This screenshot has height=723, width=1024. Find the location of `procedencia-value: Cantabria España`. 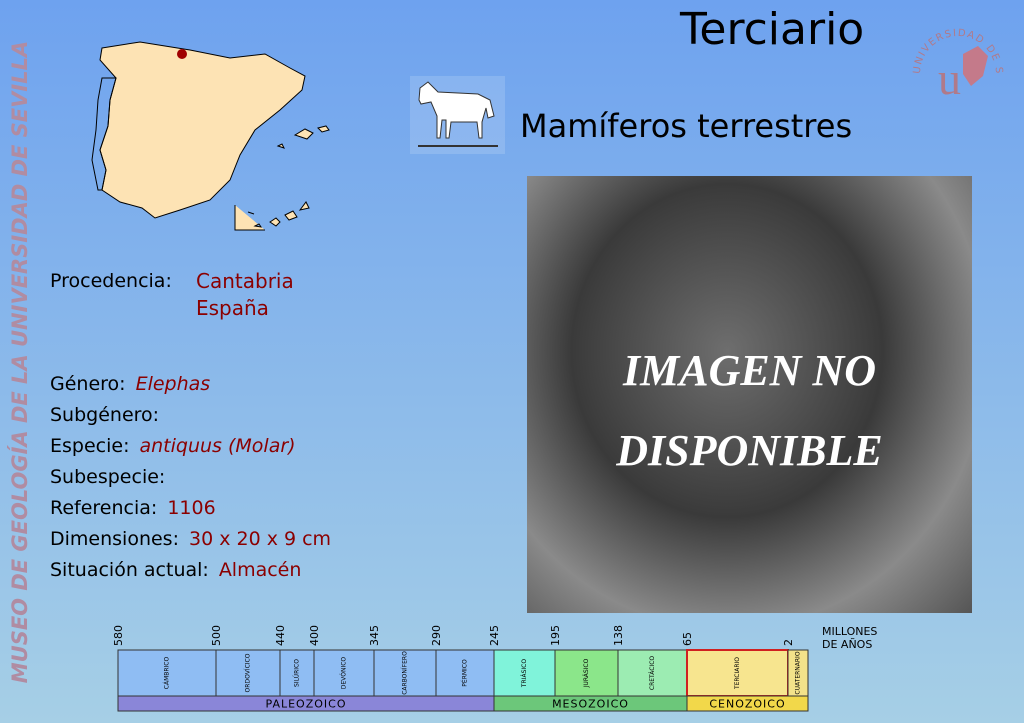

procedencia-value: Cantabria España is located at coordinates (245, 295).